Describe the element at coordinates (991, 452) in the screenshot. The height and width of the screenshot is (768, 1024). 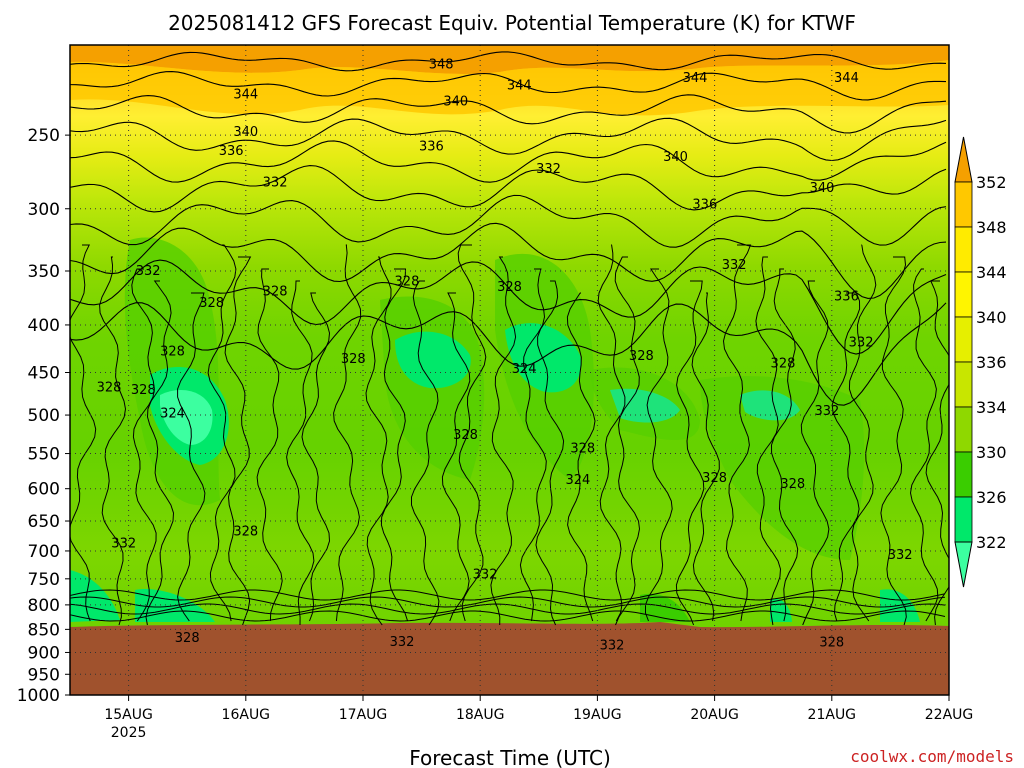
I see `colorbar-label: 330` at that location.